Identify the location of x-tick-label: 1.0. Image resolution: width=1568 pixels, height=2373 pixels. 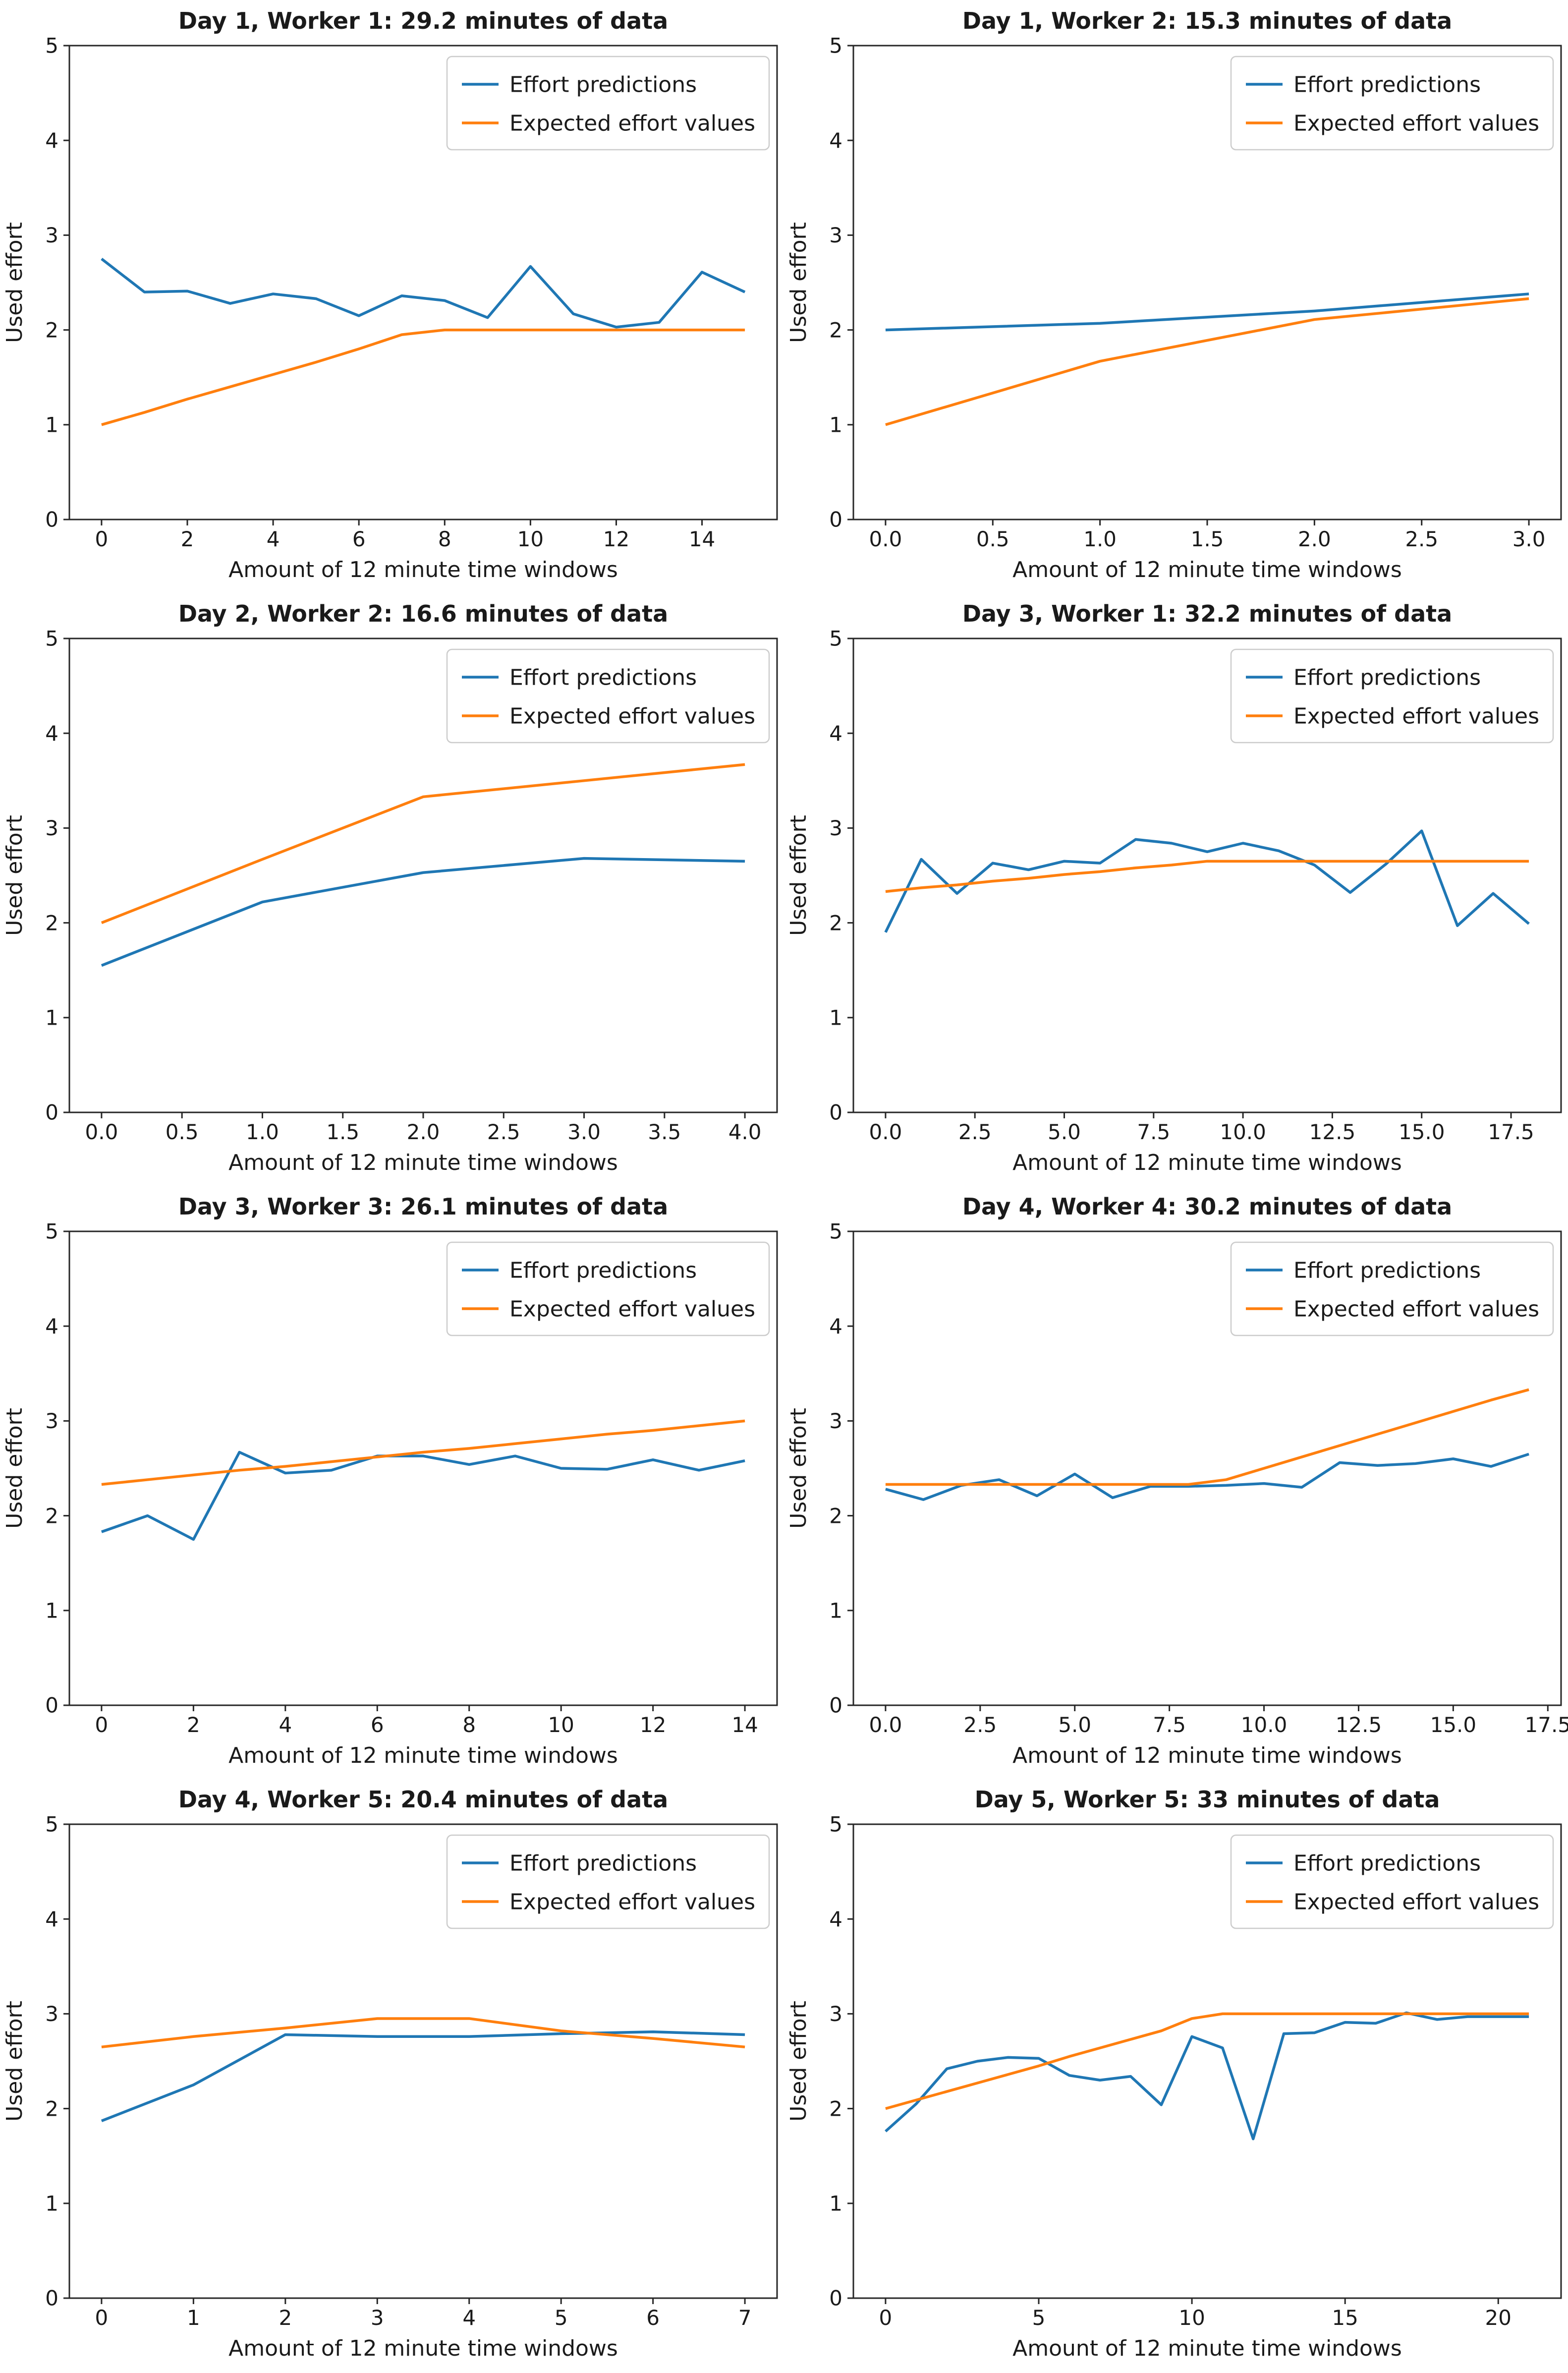
(262, 1132).